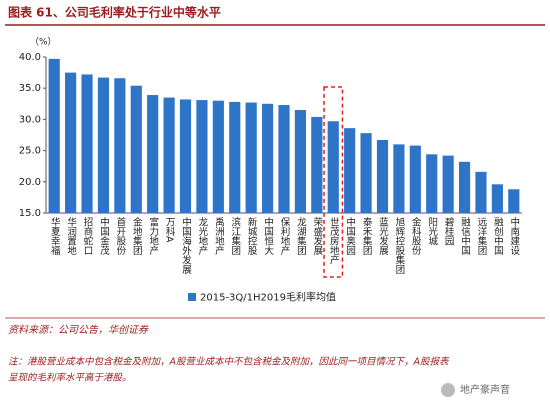  What do you see at coordinates (43, 42) in the screenshot?
I see `y-unit: （%）` at bounding box center [43, 42].